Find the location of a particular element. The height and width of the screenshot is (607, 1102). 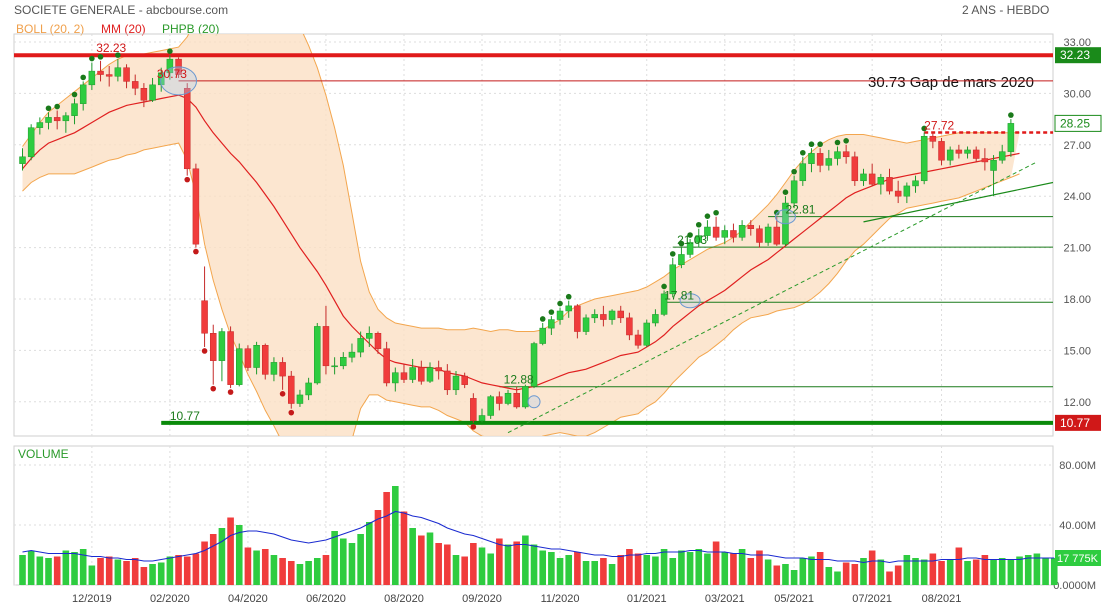

last-price-badge is located at coordinates (1078, 123).